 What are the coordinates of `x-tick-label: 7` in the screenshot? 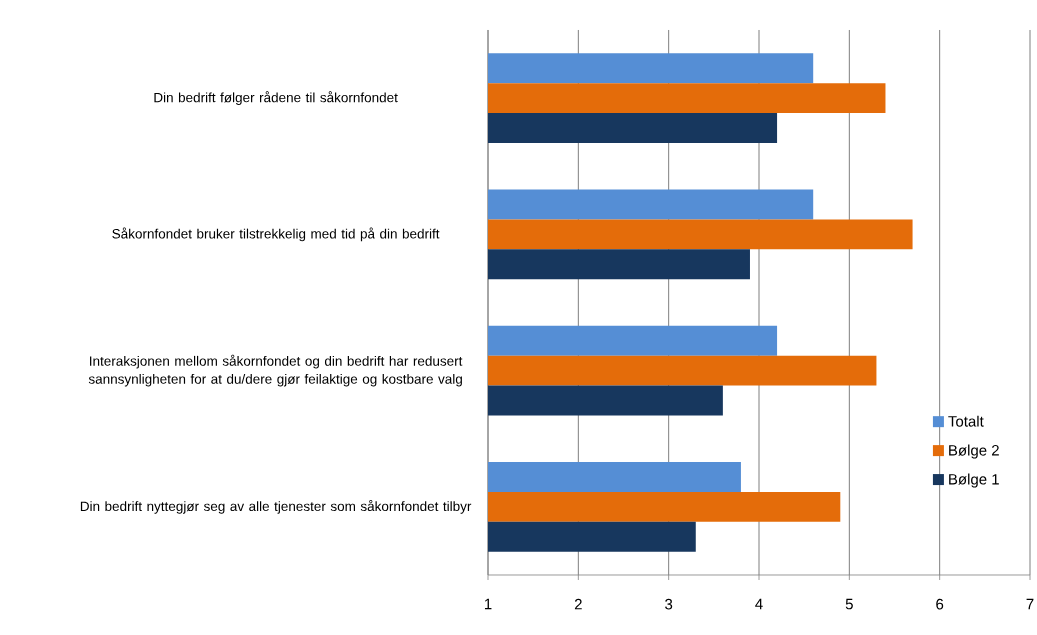 It's located at (1030, 604).